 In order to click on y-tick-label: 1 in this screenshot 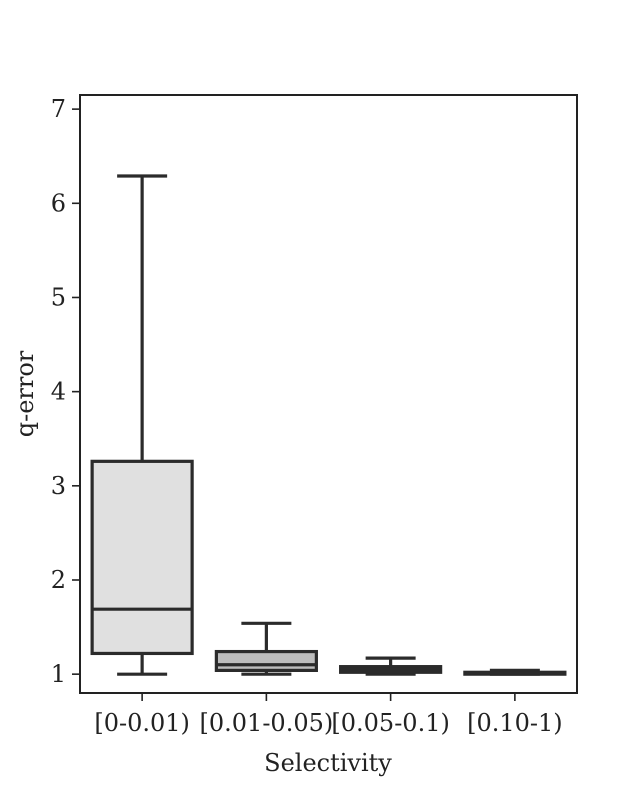, I will do `click(58, 674)`.